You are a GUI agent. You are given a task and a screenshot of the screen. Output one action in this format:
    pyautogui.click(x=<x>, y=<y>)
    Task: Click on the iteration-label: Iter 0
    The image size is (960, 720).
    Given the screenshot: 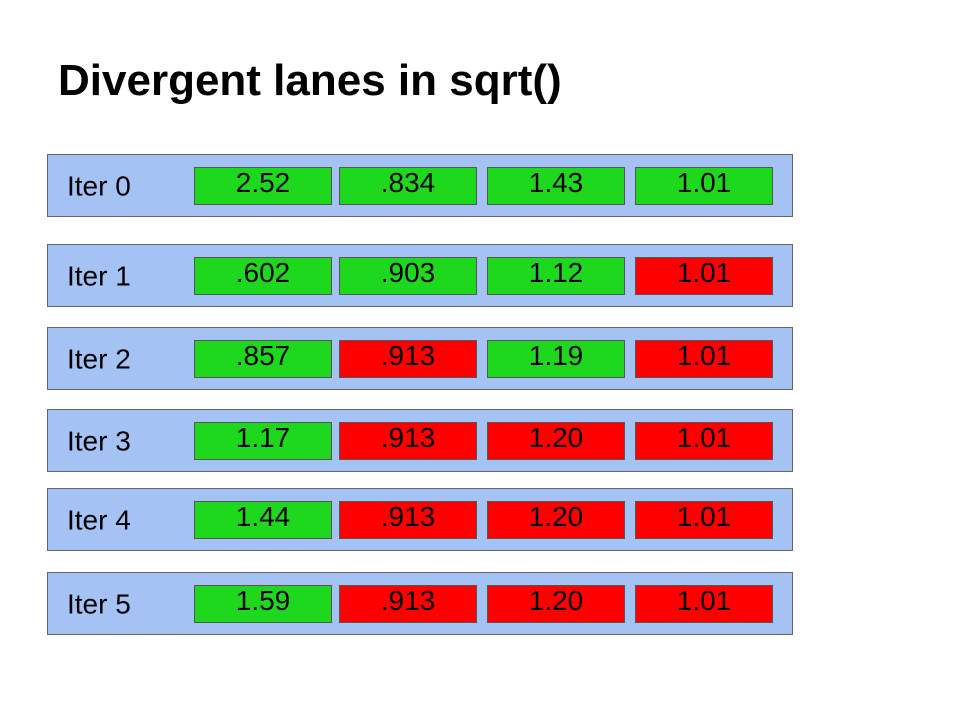 What is the action you would take?
    pyautogui.click(x=99, y=186)
    